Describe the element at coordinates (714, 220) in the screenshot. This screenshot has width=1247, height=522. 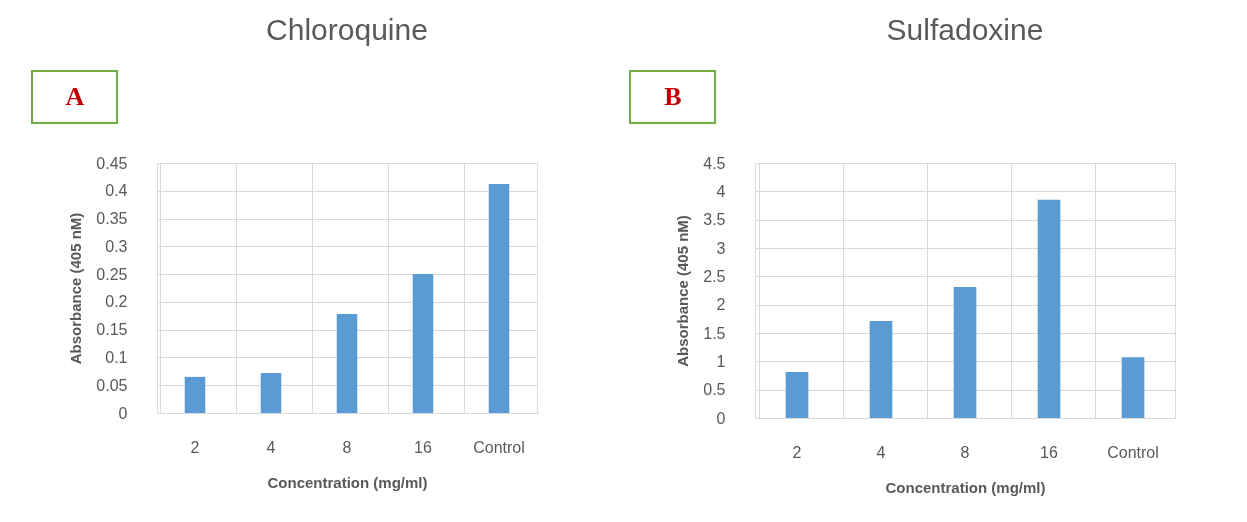
I see `y-tick-label: 3.5` at that location.